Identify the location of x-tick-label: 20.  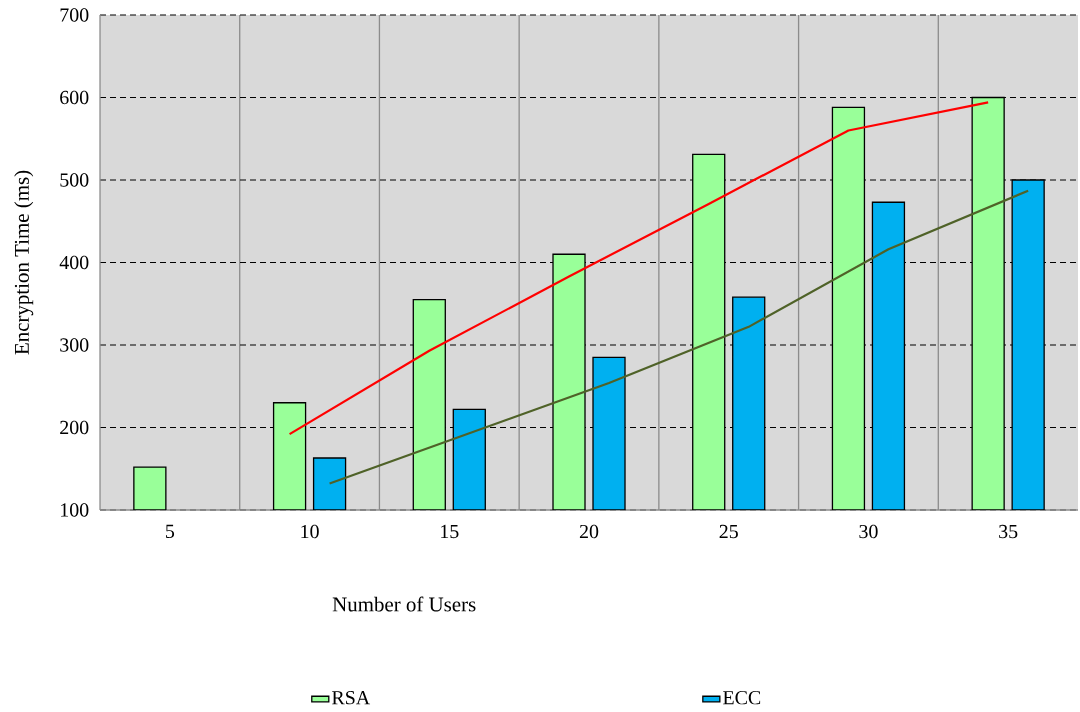
(589, 531).